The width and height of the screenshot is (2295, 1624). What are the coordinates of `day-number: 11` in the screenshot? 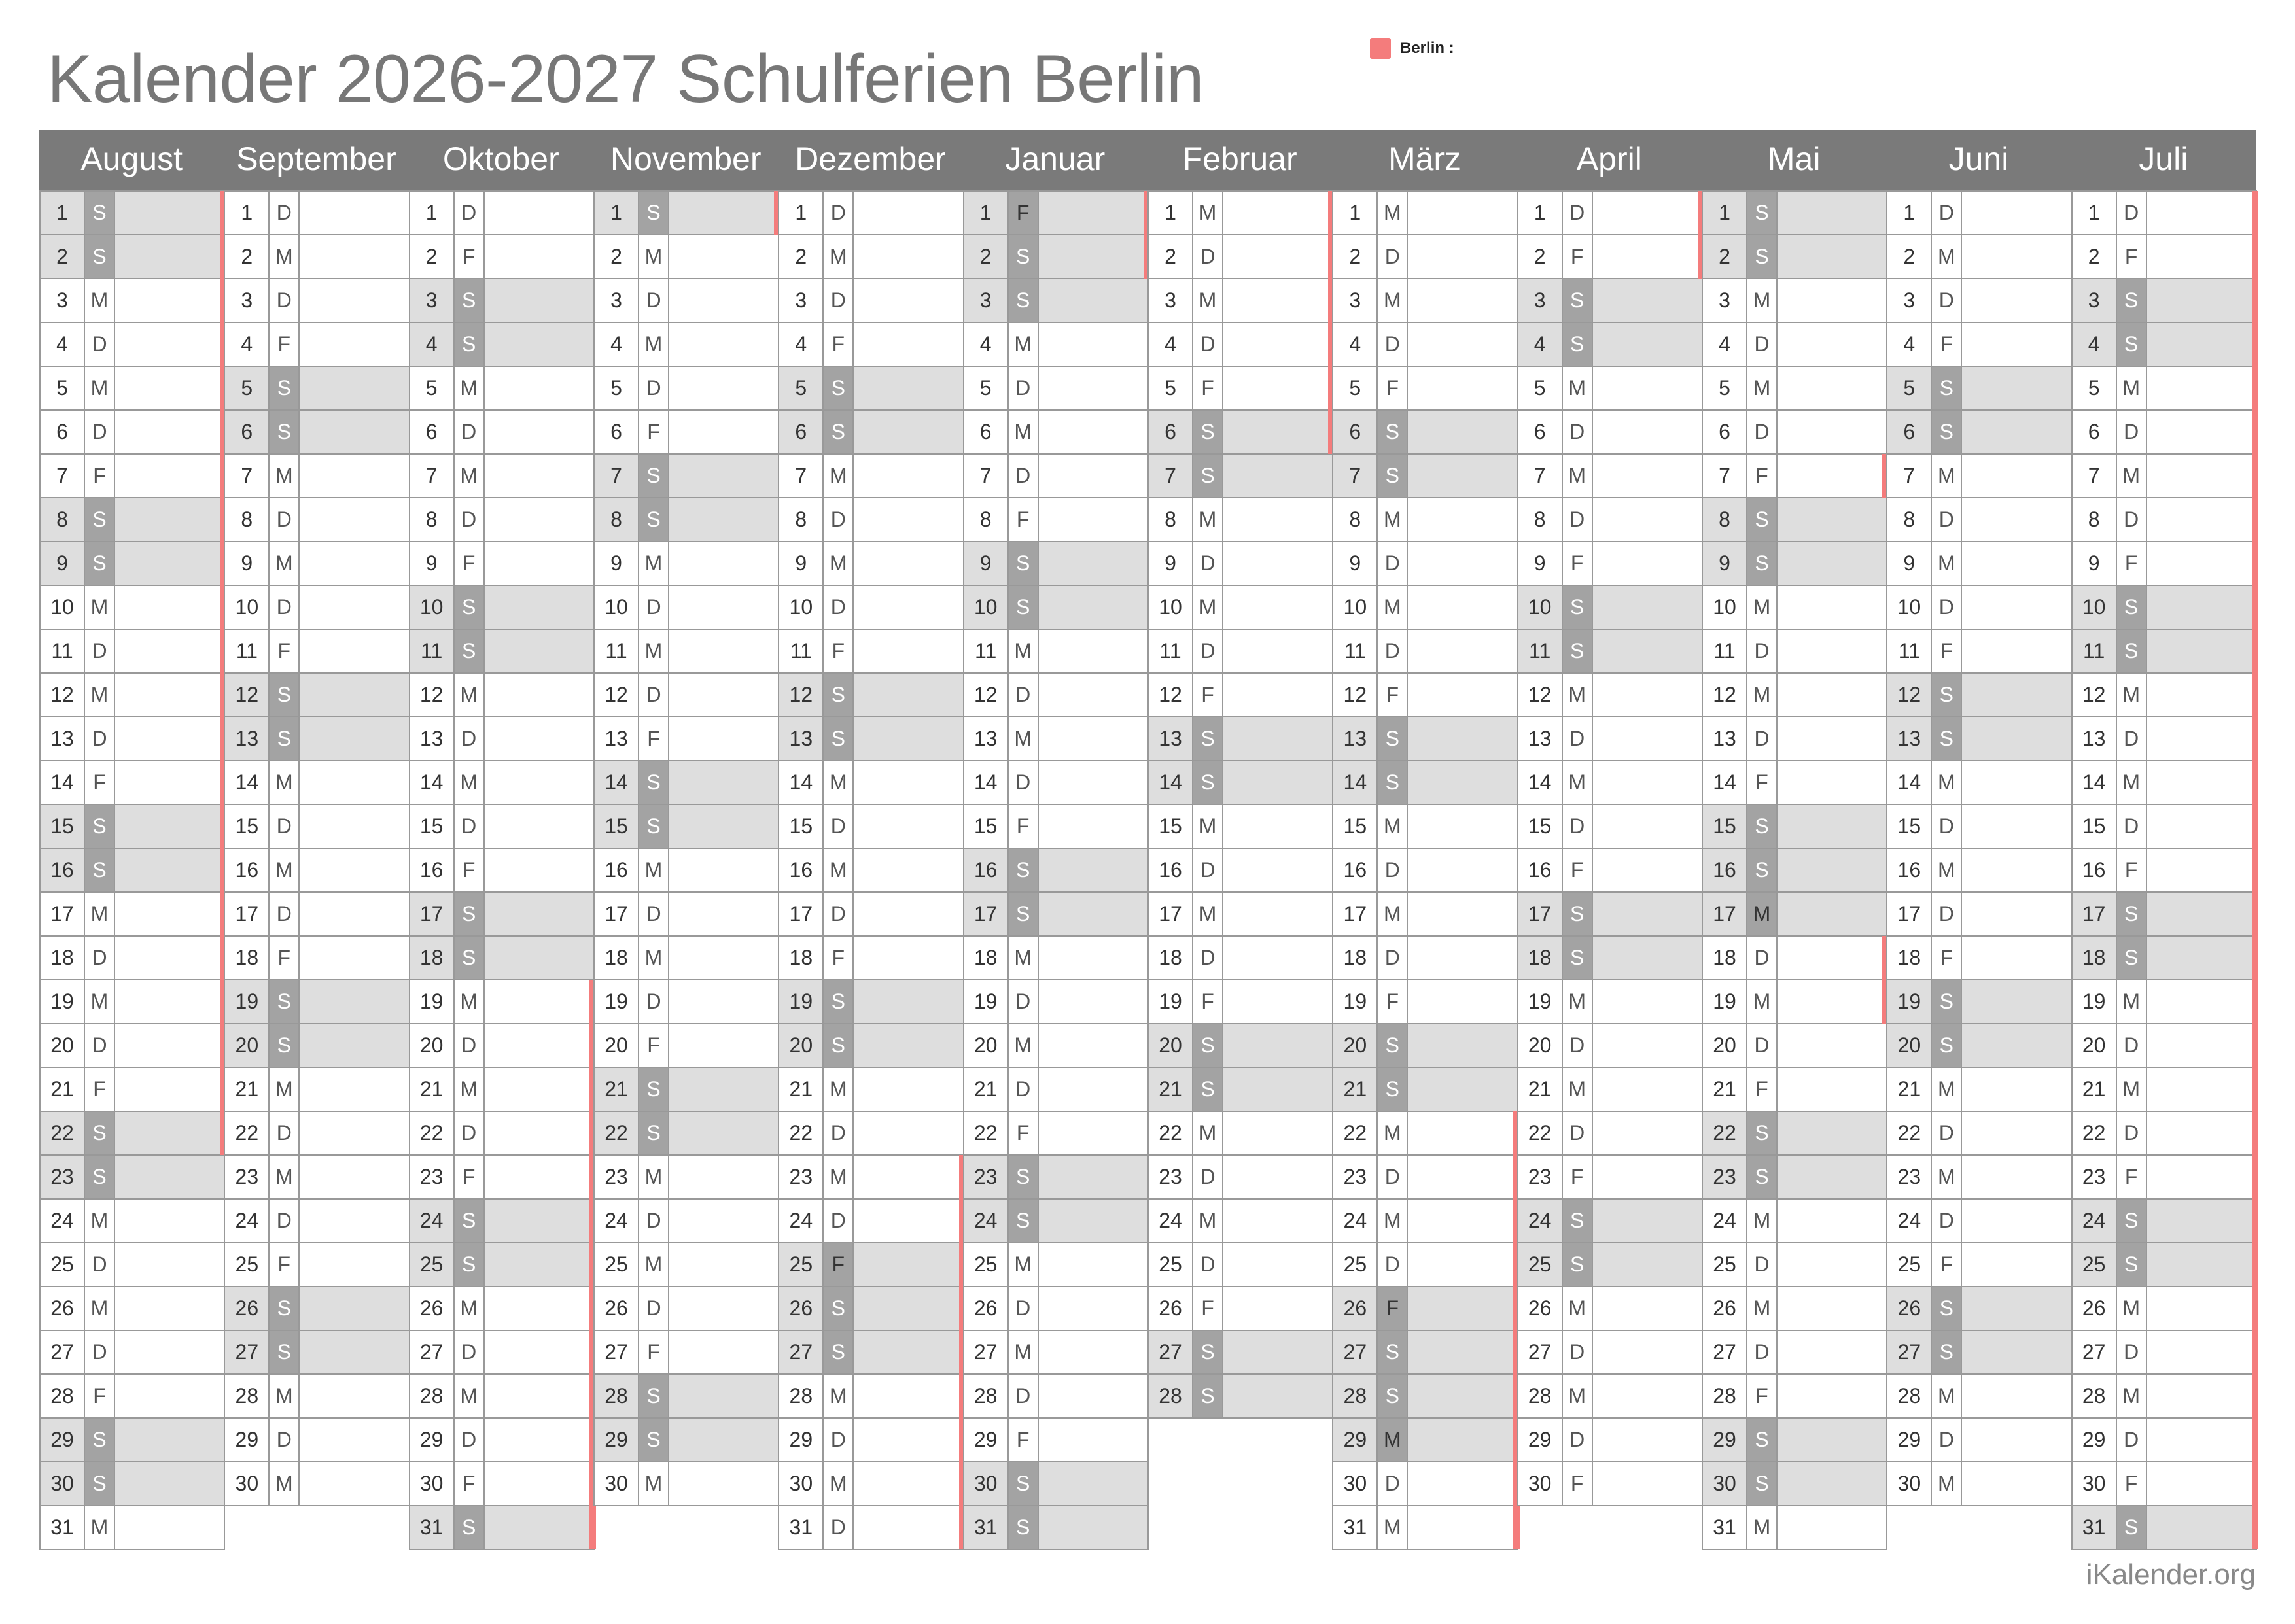 It's located at (617, 651).